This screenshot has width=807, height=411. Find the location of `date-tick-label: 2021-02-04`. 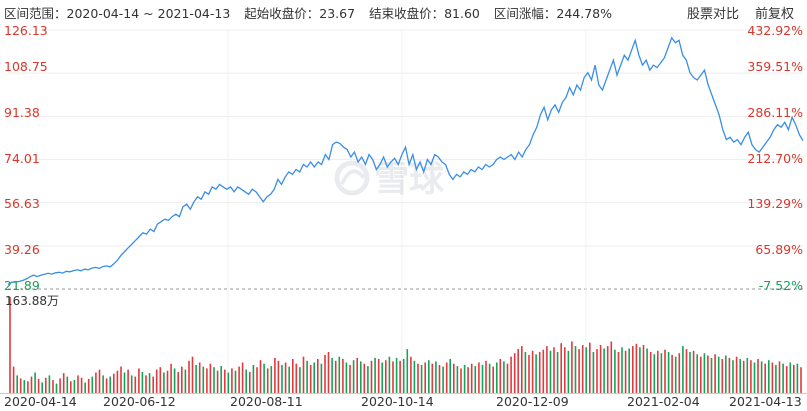

date-tick-label: 2021-02-04 is located at coordinates (663, 401).